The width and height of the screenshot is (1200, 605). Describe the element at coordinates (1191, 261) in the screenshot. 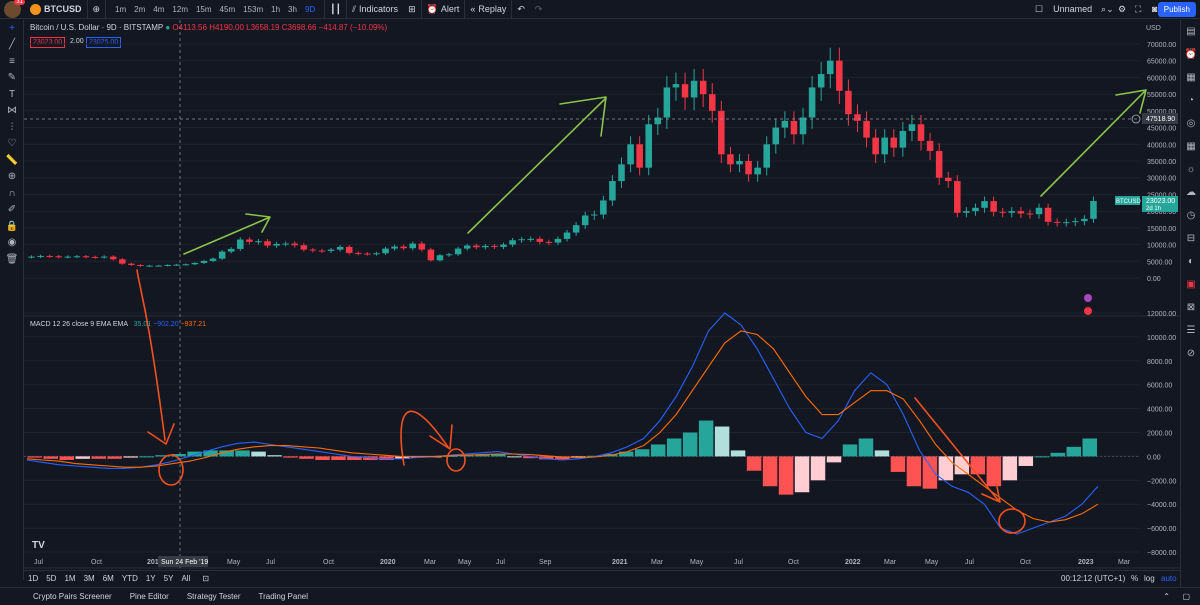

I see `broadcast-icon: ◐` at that location.